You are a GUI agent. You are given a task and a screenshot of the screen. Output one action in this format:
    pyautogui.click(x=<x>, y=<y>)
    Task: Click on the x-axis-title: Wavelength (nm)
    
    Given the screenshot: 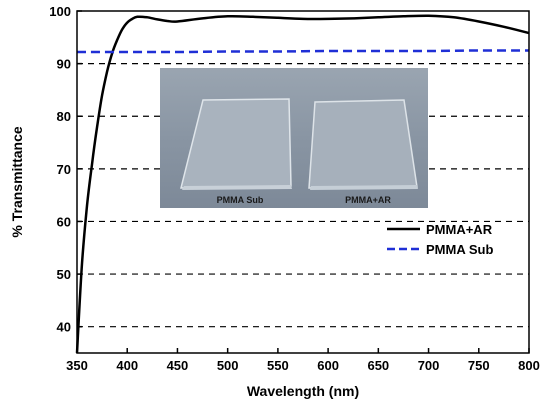 What is the action you would take?
    pyautogui.click(x=303, y=391)
    